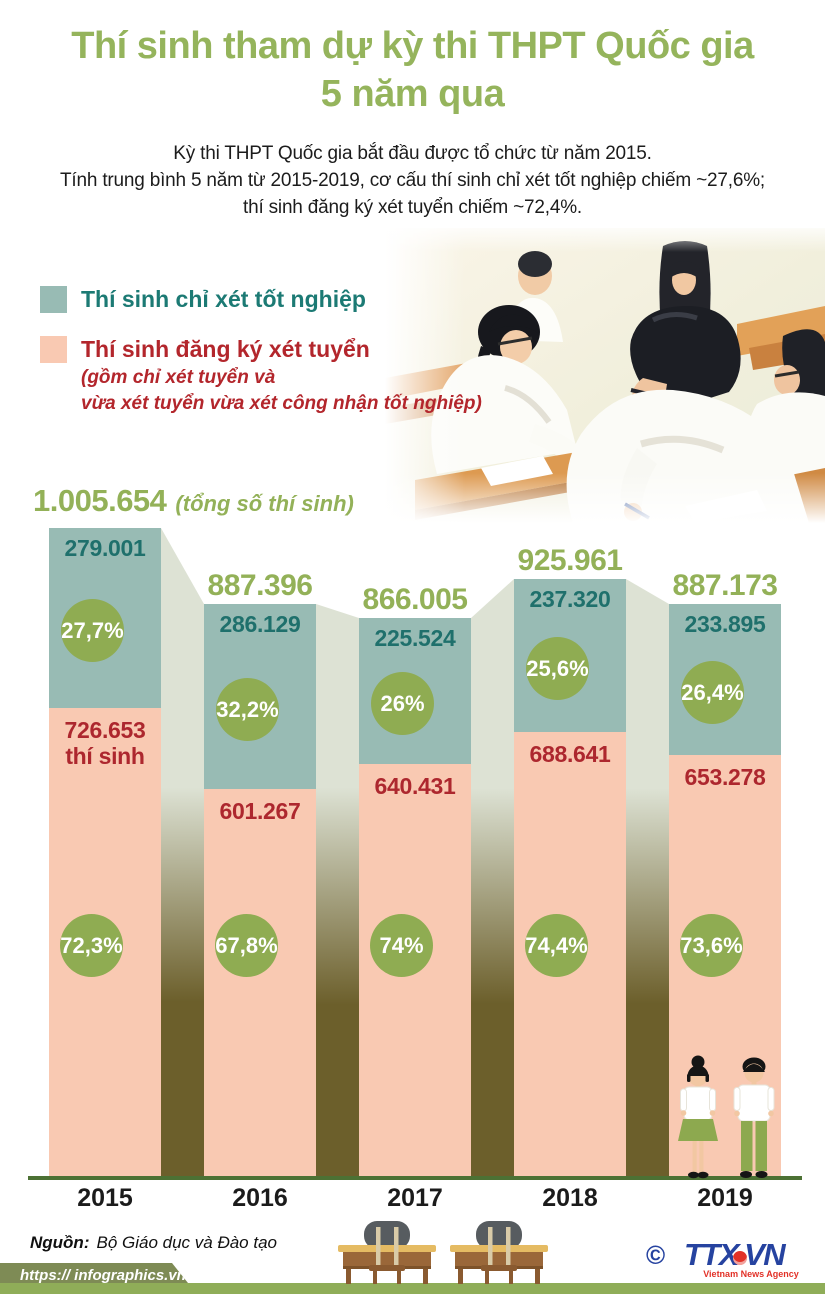 The height and width of the screenshot is (1294, 825). I want to click on page-title-line1: Thí sinh tham dự kỳ thi THPT Quốc gia, so click(412, 46).